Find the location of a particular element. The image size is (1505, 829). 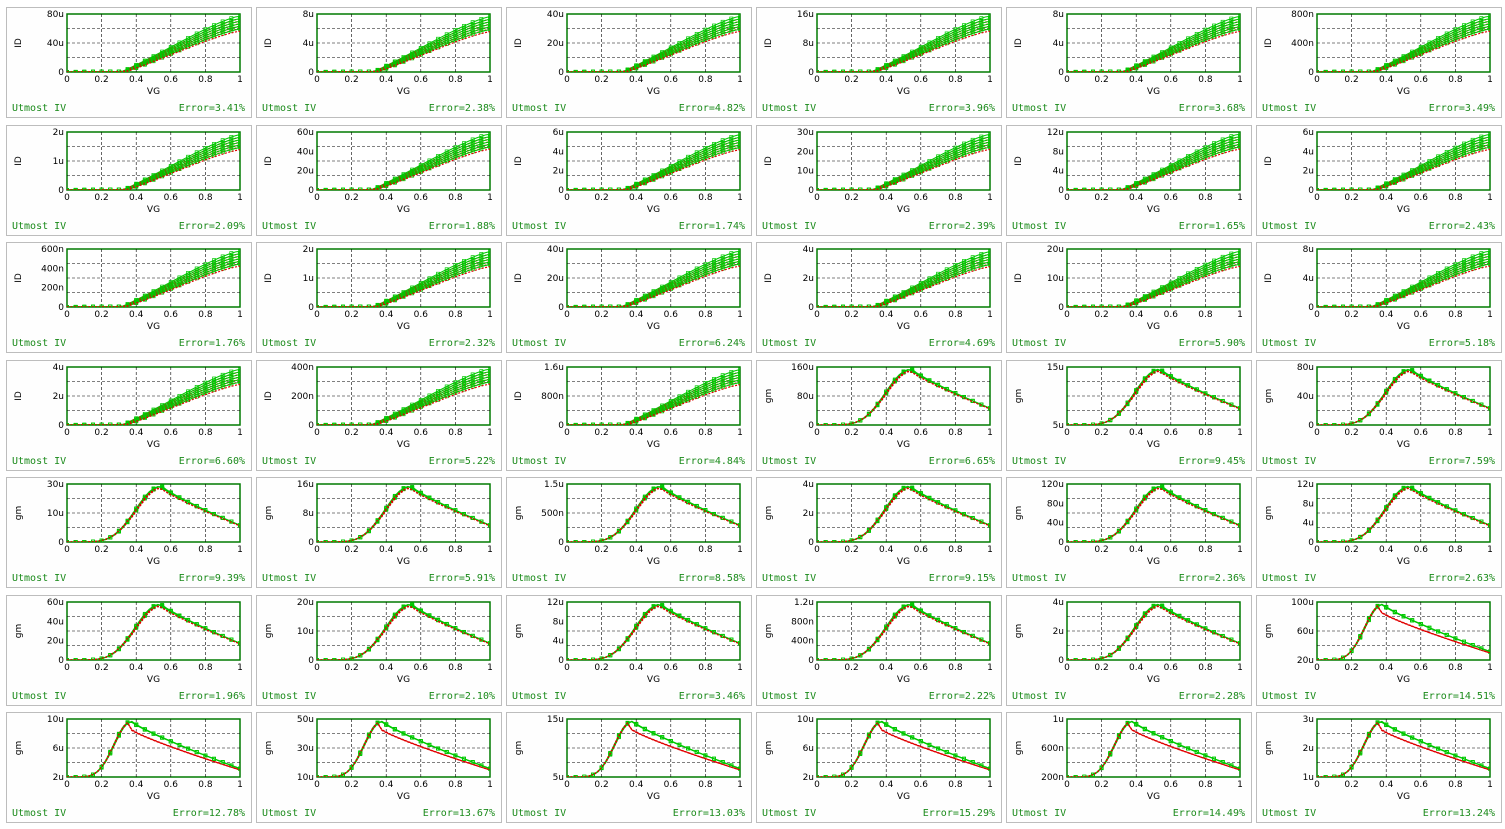

panel-error-label: Error=2.10% is located at coordinates (461, 696).